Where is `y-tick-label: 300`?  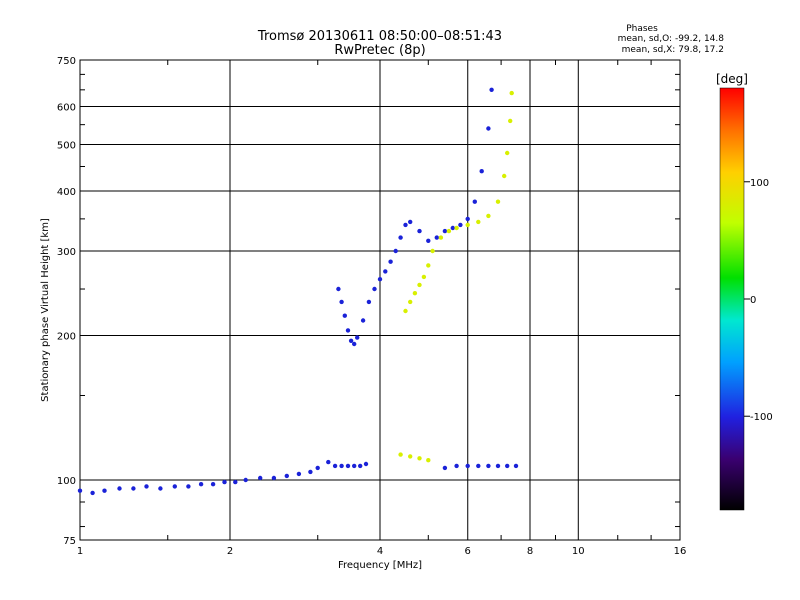 y-tick-label: 300 is located at coordinates (66, 252).